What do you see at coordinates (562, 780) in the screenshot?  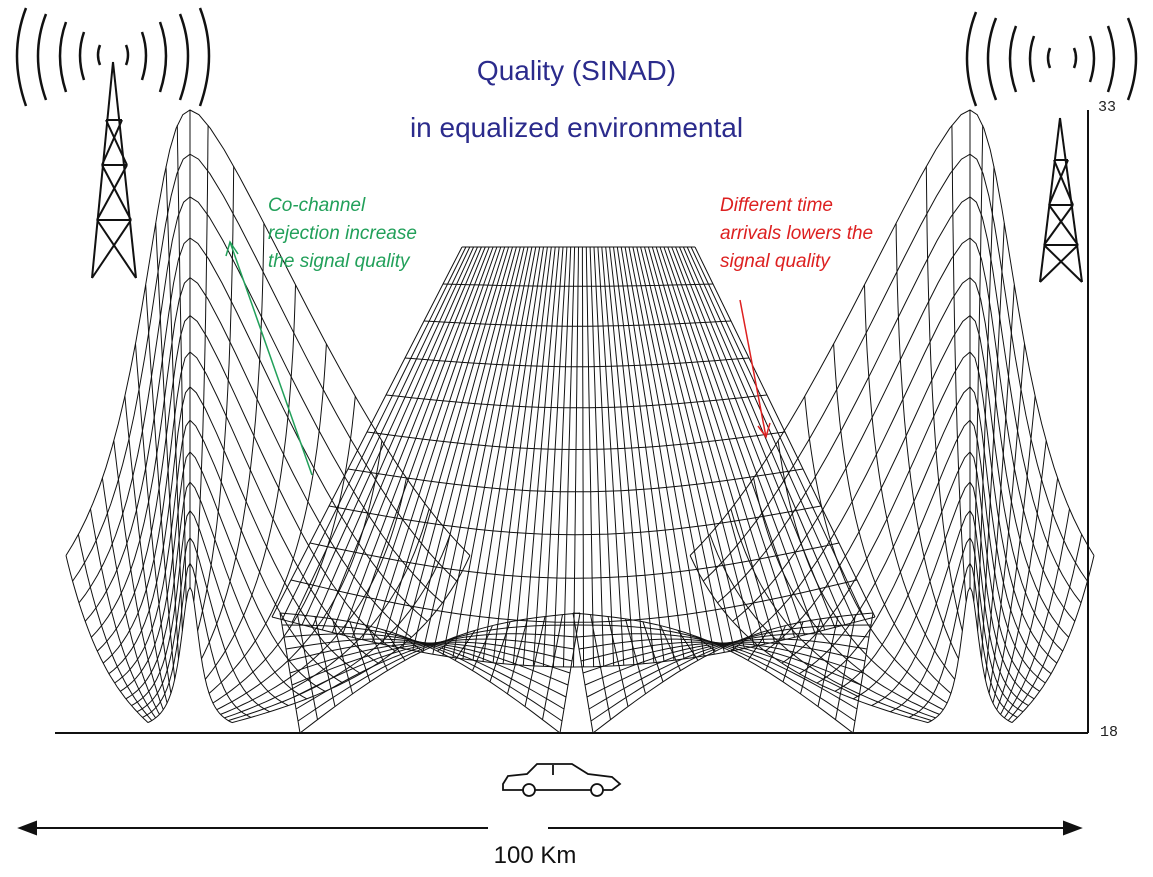 I see `car-icon` at bounding box center [562, 780].